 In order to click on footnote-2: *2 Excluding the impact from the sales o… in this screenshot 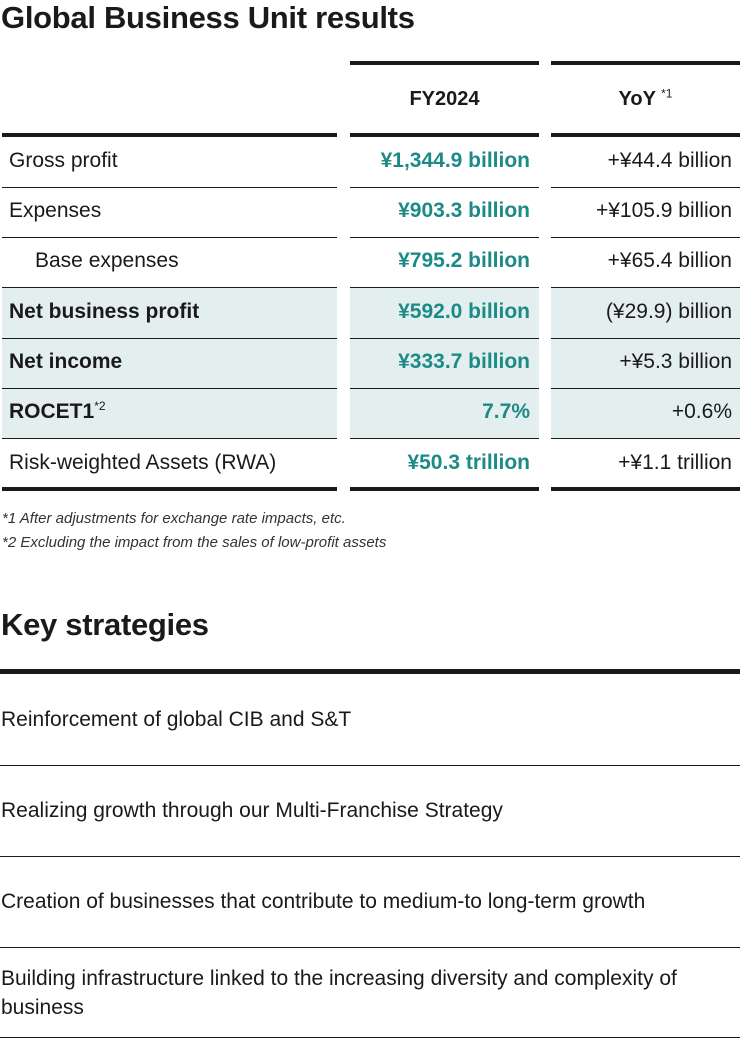, I will do `click(194, 542)`.